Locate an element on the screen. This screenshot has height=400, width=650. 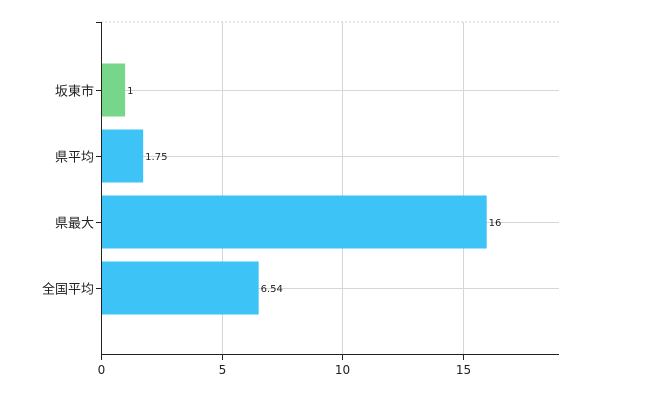
x-tick-label-5: 5 is located at coordinates (223, 370).